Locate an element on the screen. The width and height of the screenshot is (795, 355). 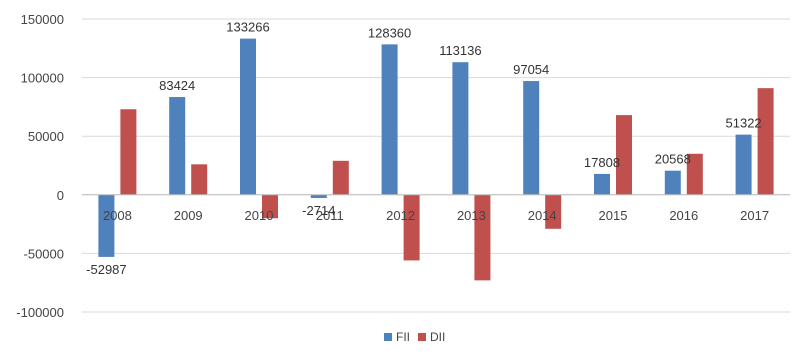
x-category-label: 2008 is located at coordinates (117, 215).